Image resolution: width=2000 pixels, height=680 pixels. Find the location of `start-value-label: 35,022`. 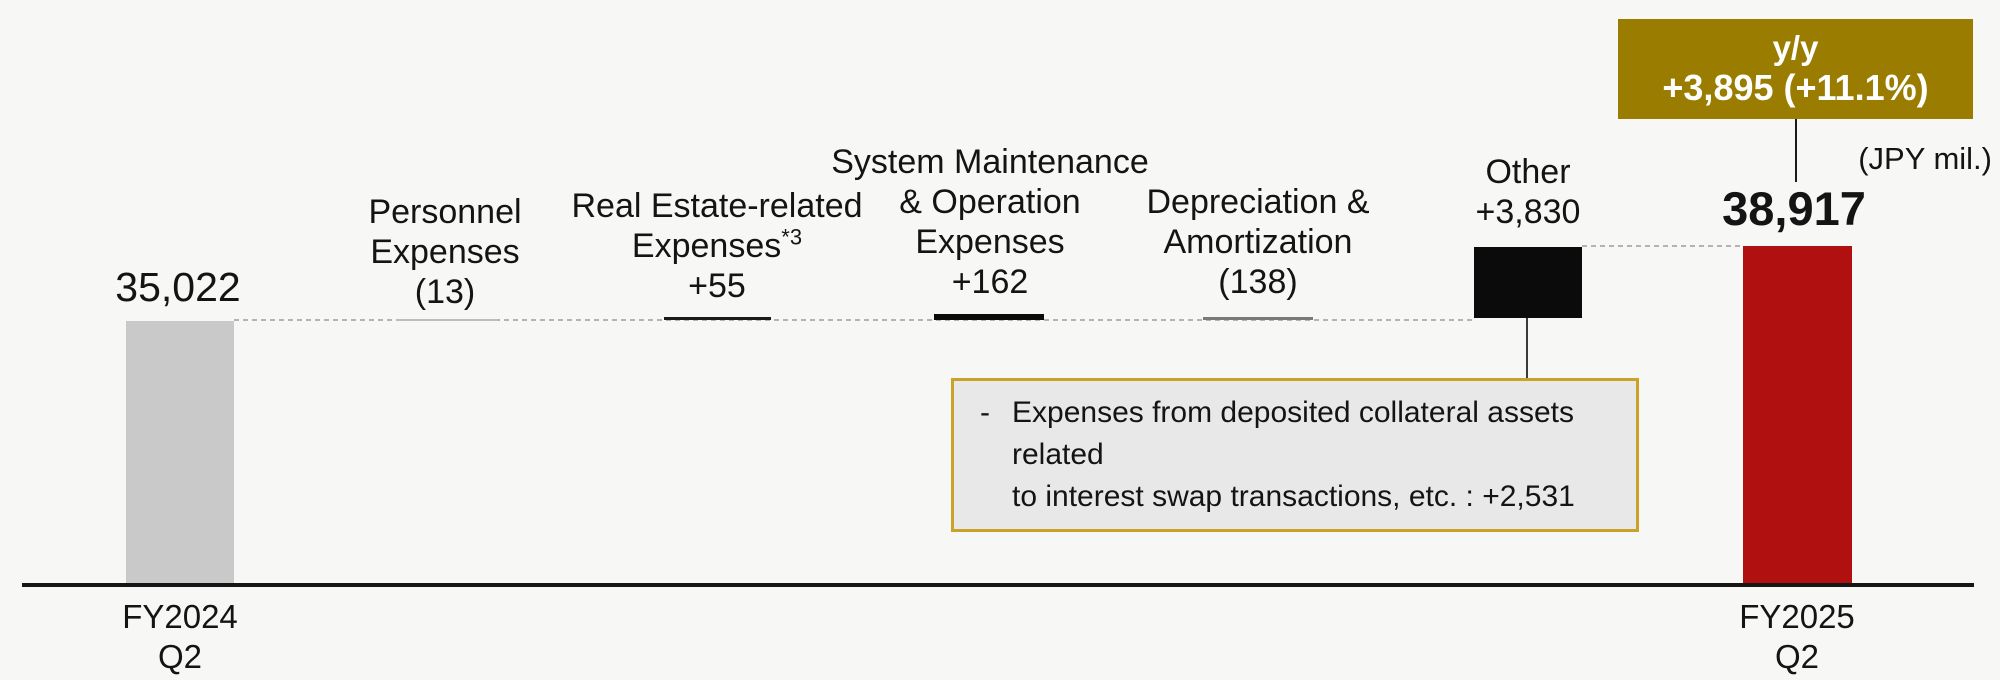

start-value-label: 35,022 is located at coordinates (178, 287).